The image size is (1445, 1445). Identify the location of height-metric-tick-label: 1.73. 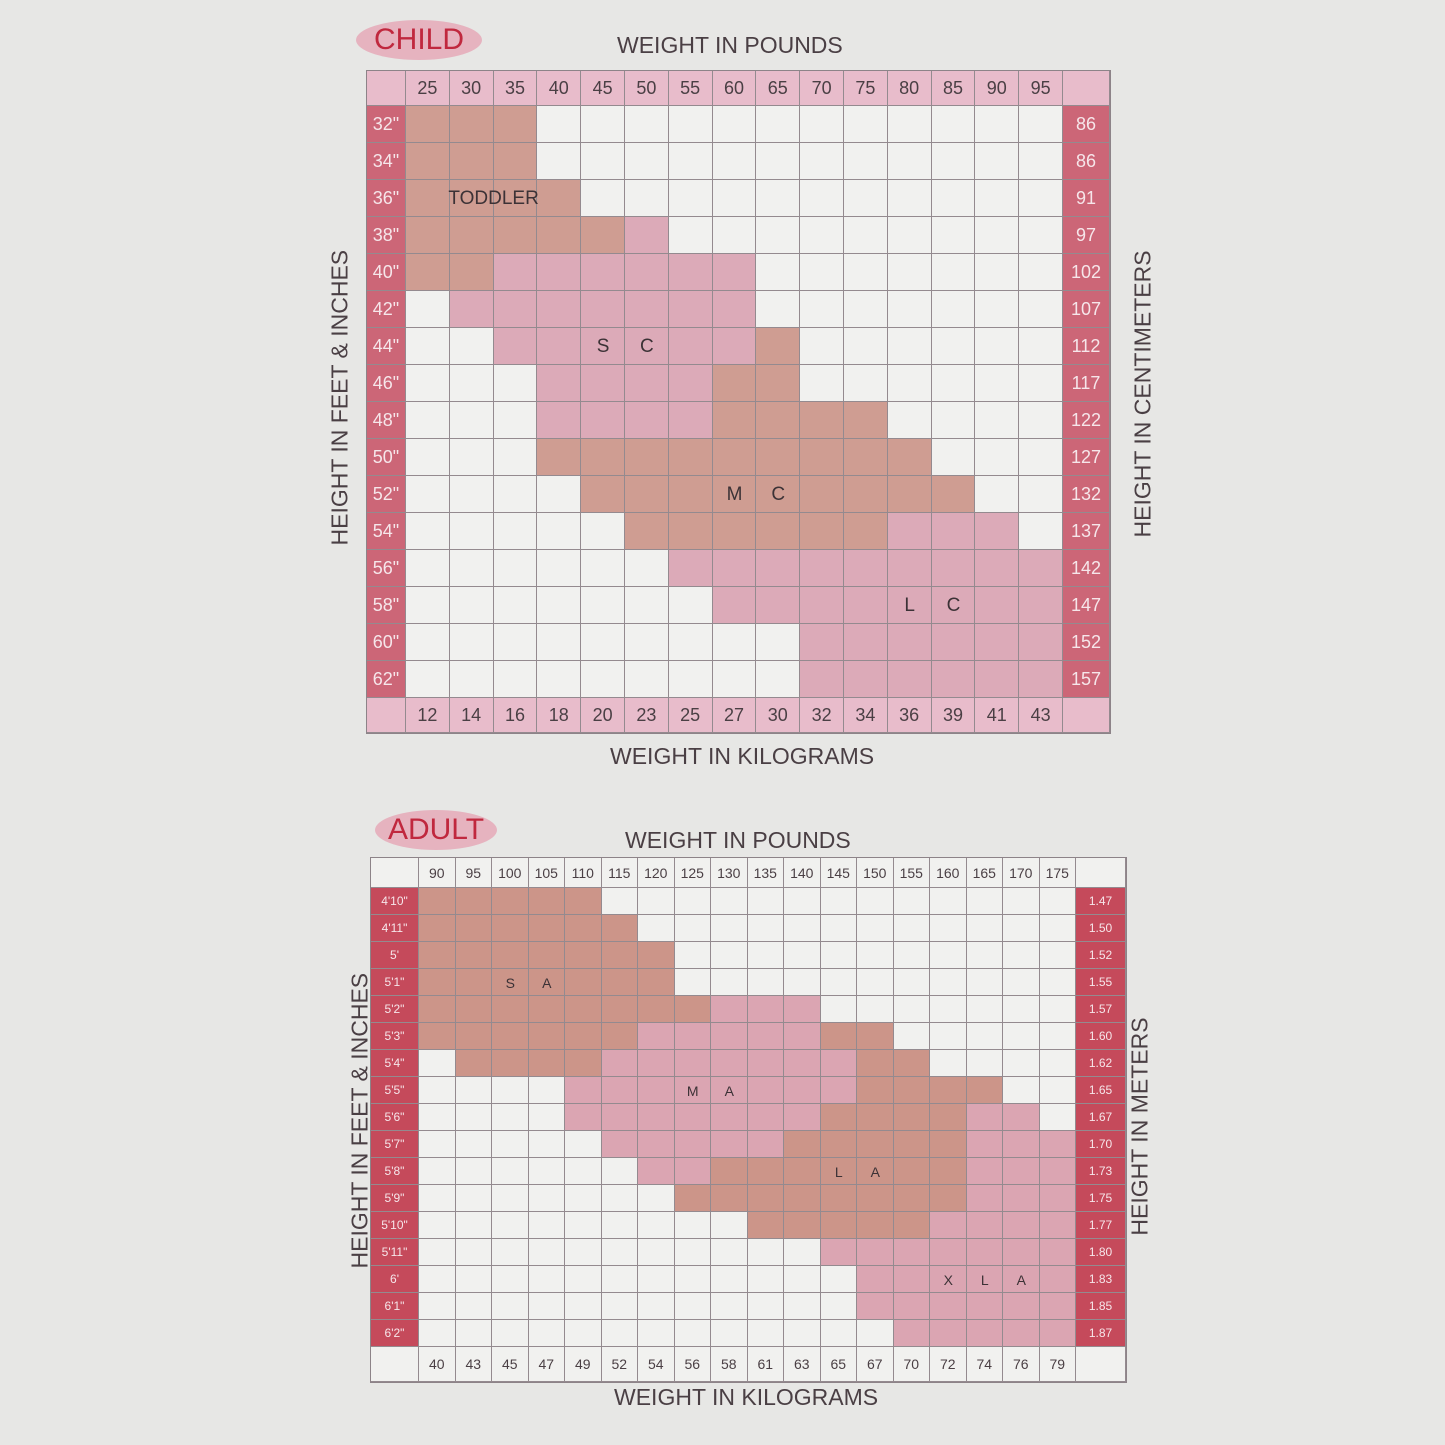
(1101, 1171).